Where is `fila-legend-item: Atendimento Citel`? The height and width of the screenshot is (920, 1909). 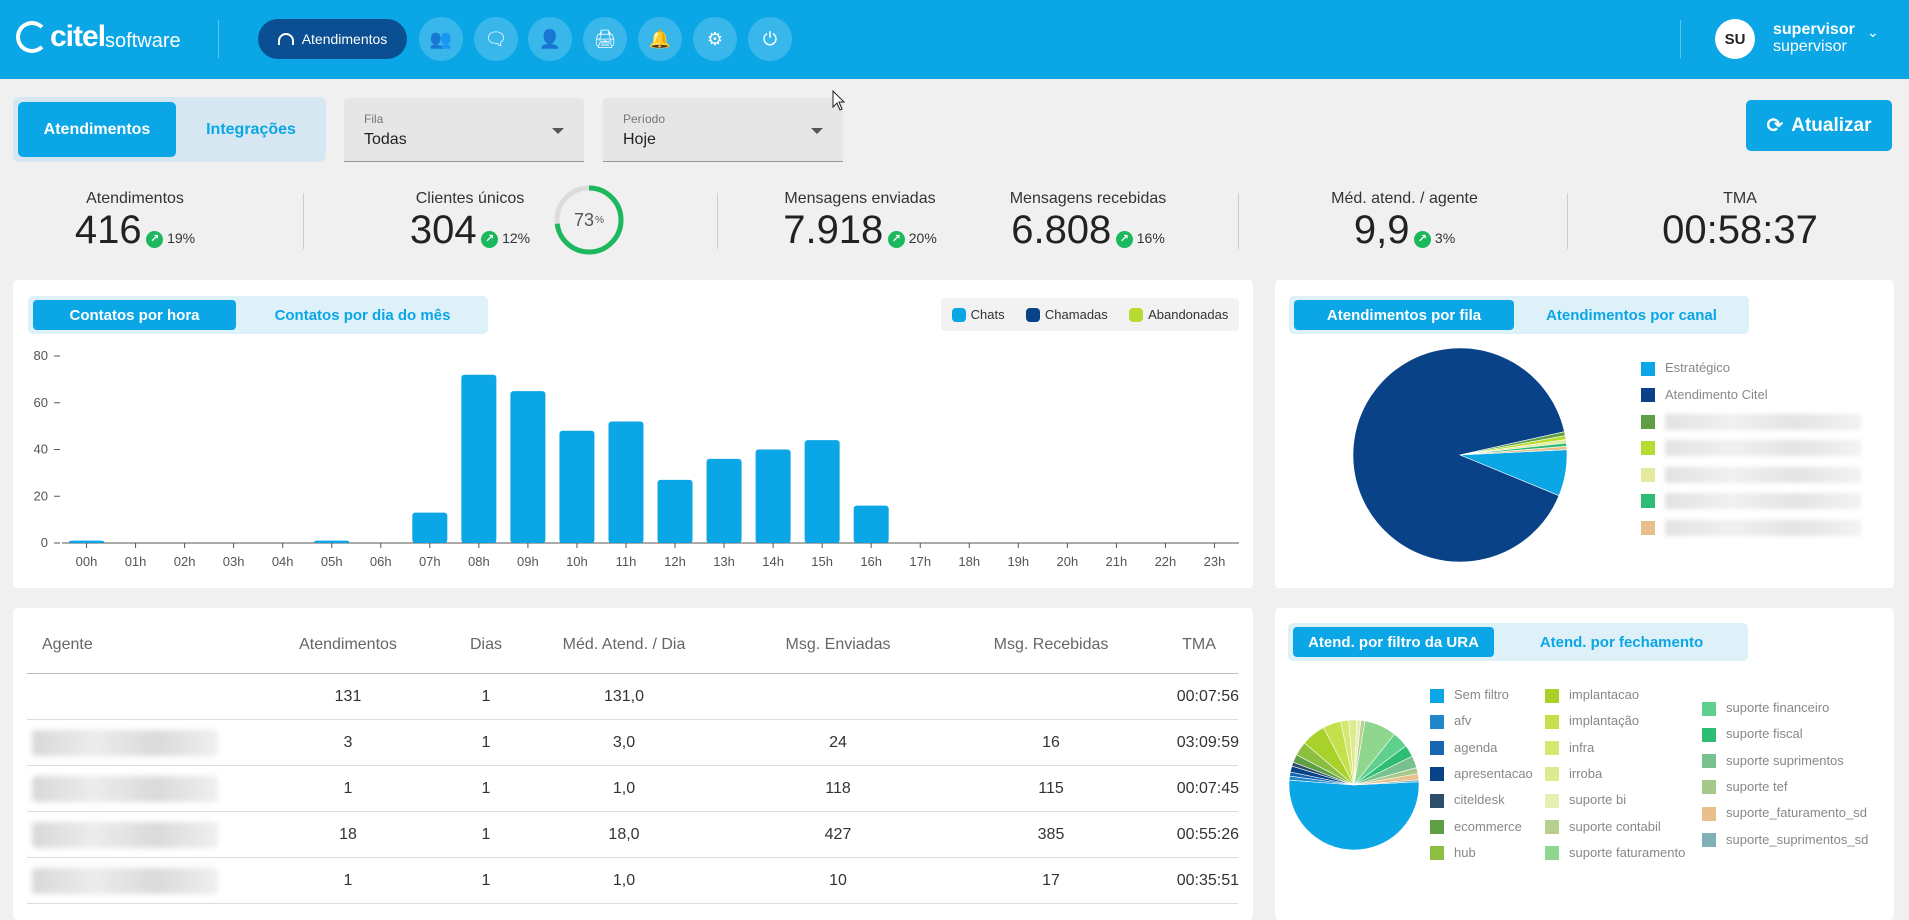
fila-legend-item: Atendimento Citel is located at coordinates (1704, 395).